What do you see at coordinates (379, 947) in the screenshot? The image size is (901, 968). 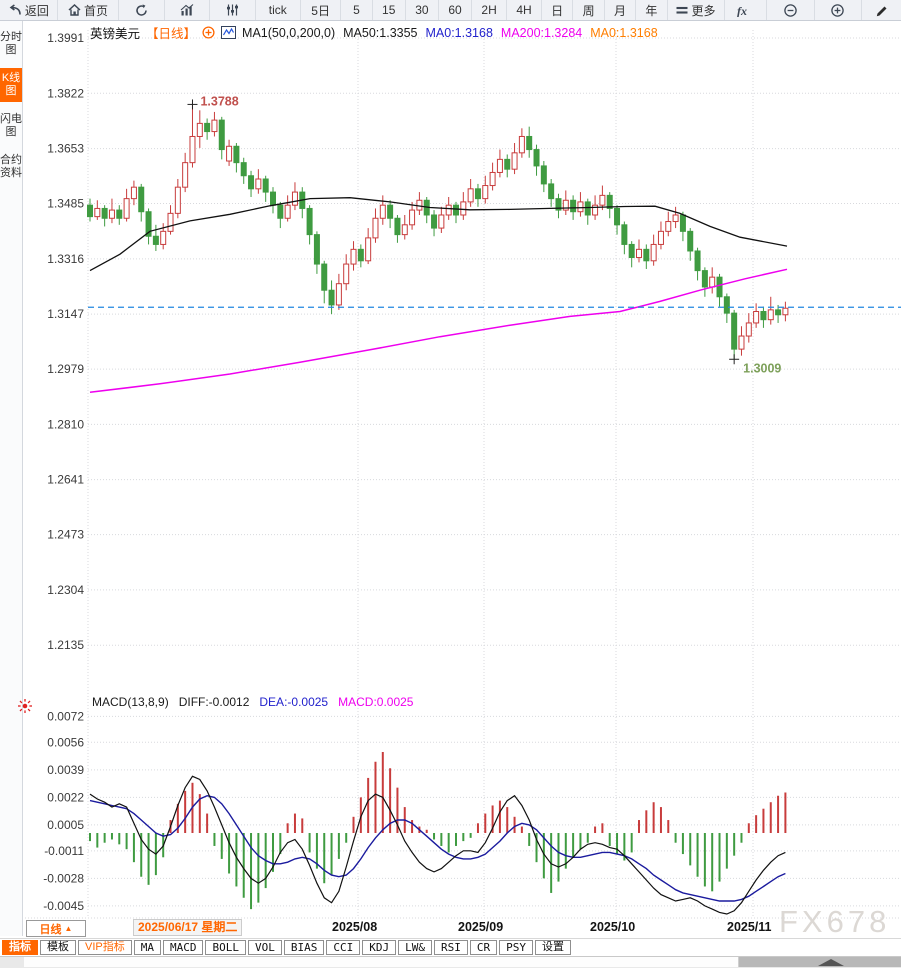 I see `tab-KDJ: KDJ` at bounding box center [379, 947].